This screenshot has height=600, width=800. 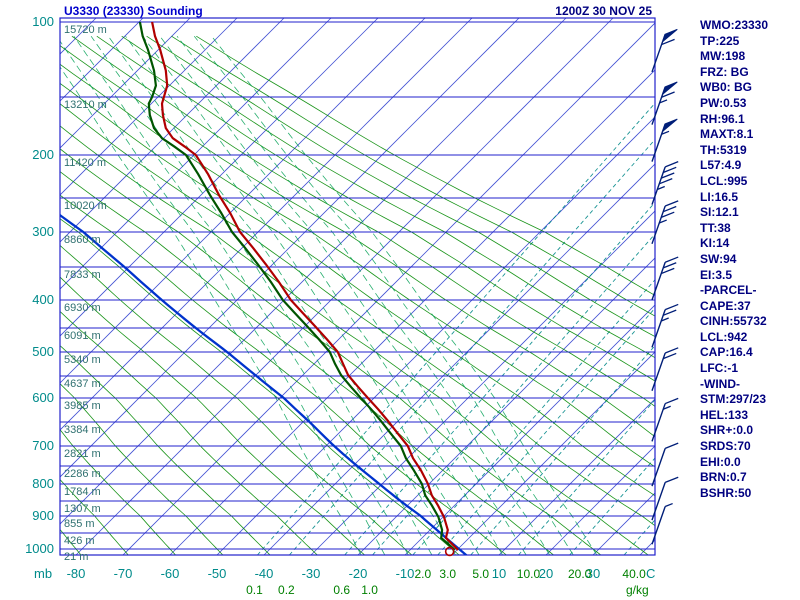 I want to click on pressure-label: 400, so click(x=43, y=299).